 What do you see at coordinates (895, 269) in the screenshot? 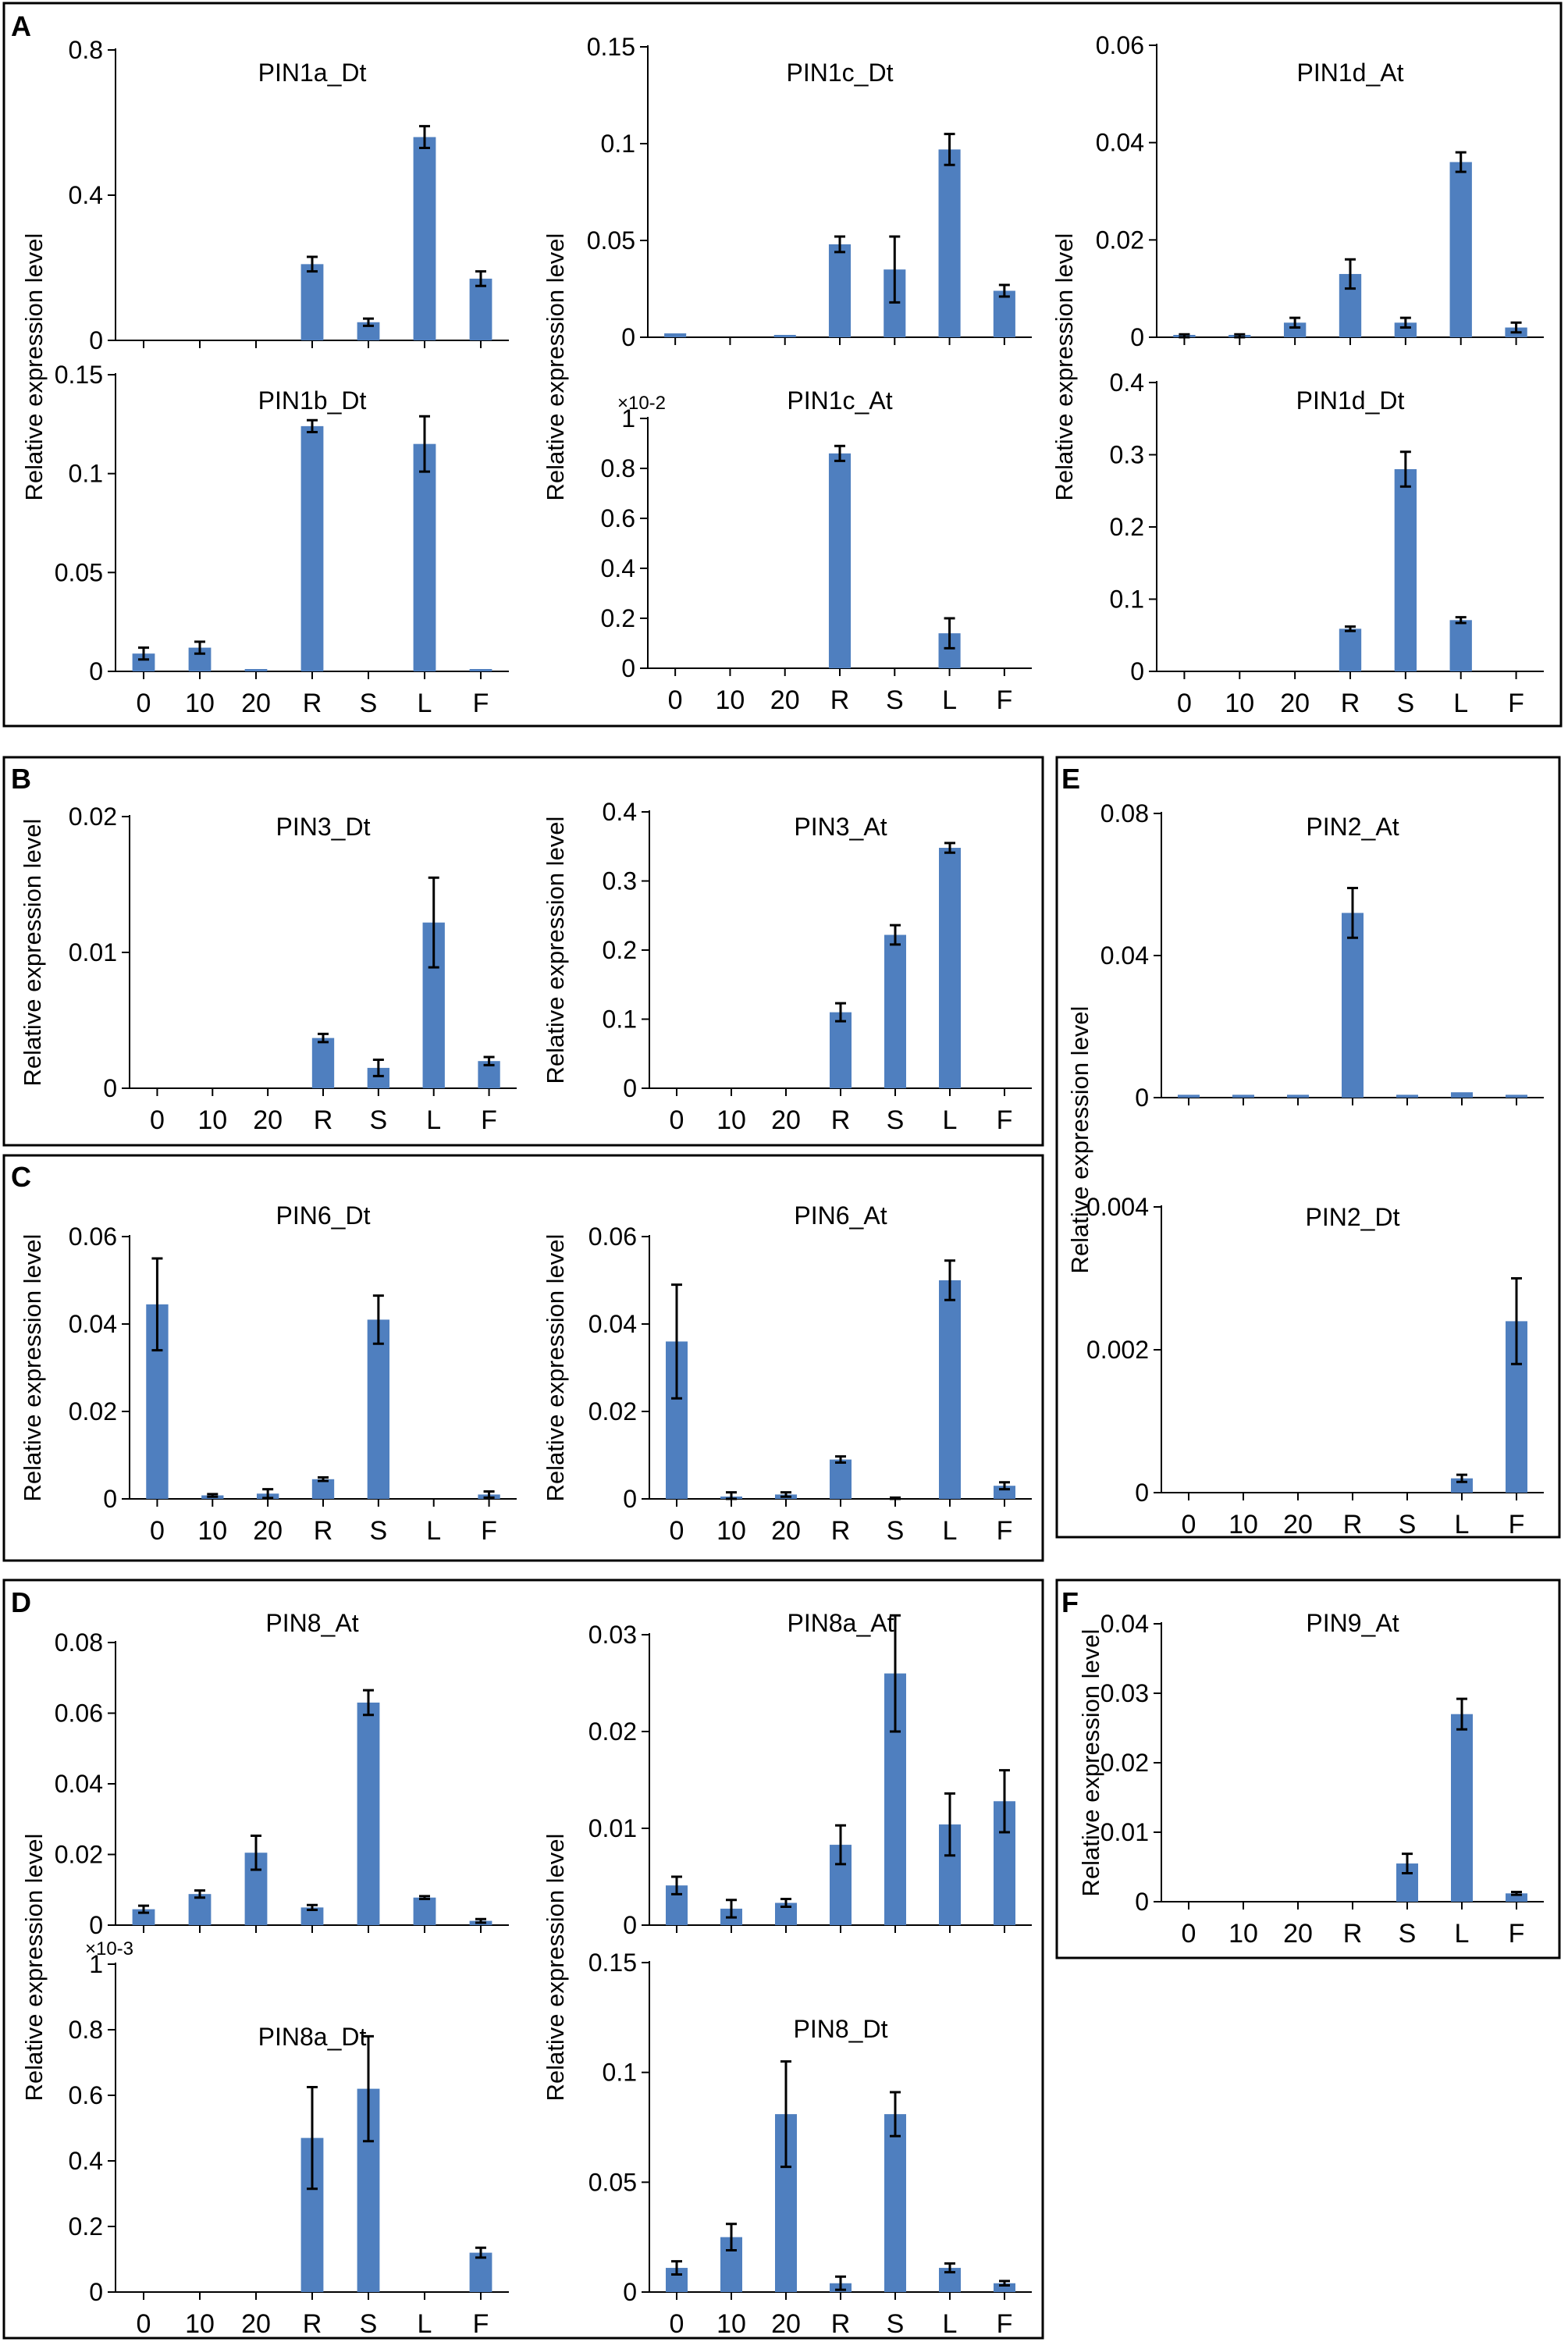
I see `pin1c-dt-error-bar-s` at bounding box center [895, 269].